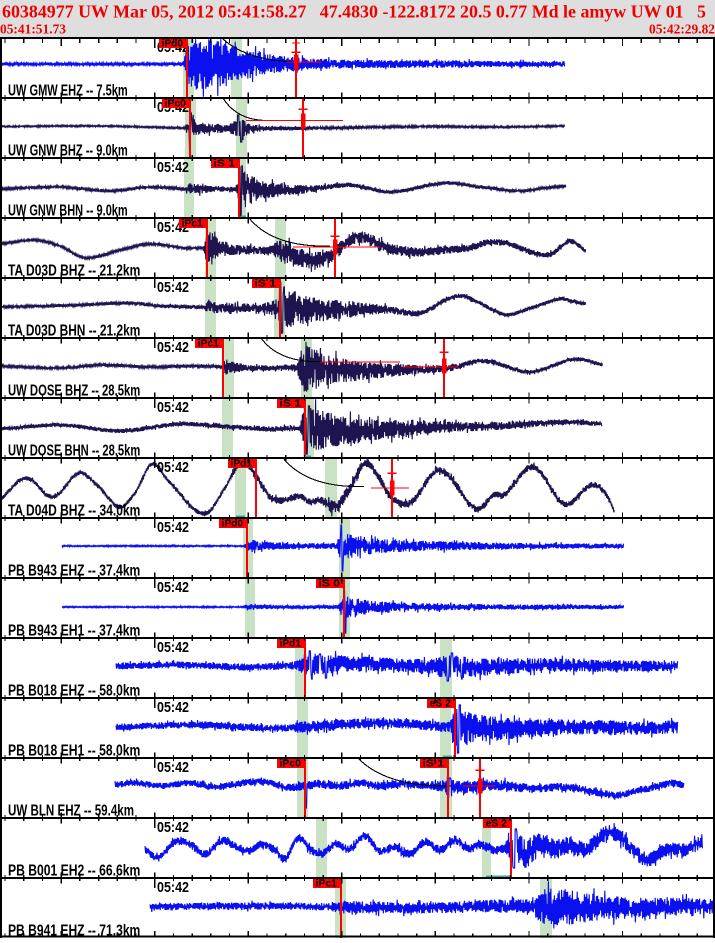 This screenshot has width=715, height=943. I want to click on svg-text: iS 0, so click(330, 583).